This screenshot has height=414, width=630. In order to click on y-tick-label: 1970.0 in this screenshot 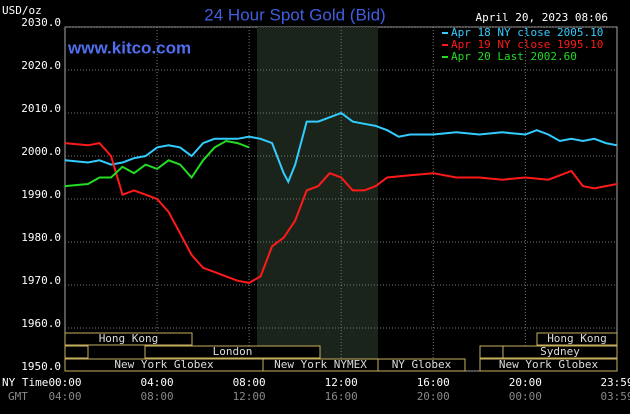, I will do `click(41, 280)`.